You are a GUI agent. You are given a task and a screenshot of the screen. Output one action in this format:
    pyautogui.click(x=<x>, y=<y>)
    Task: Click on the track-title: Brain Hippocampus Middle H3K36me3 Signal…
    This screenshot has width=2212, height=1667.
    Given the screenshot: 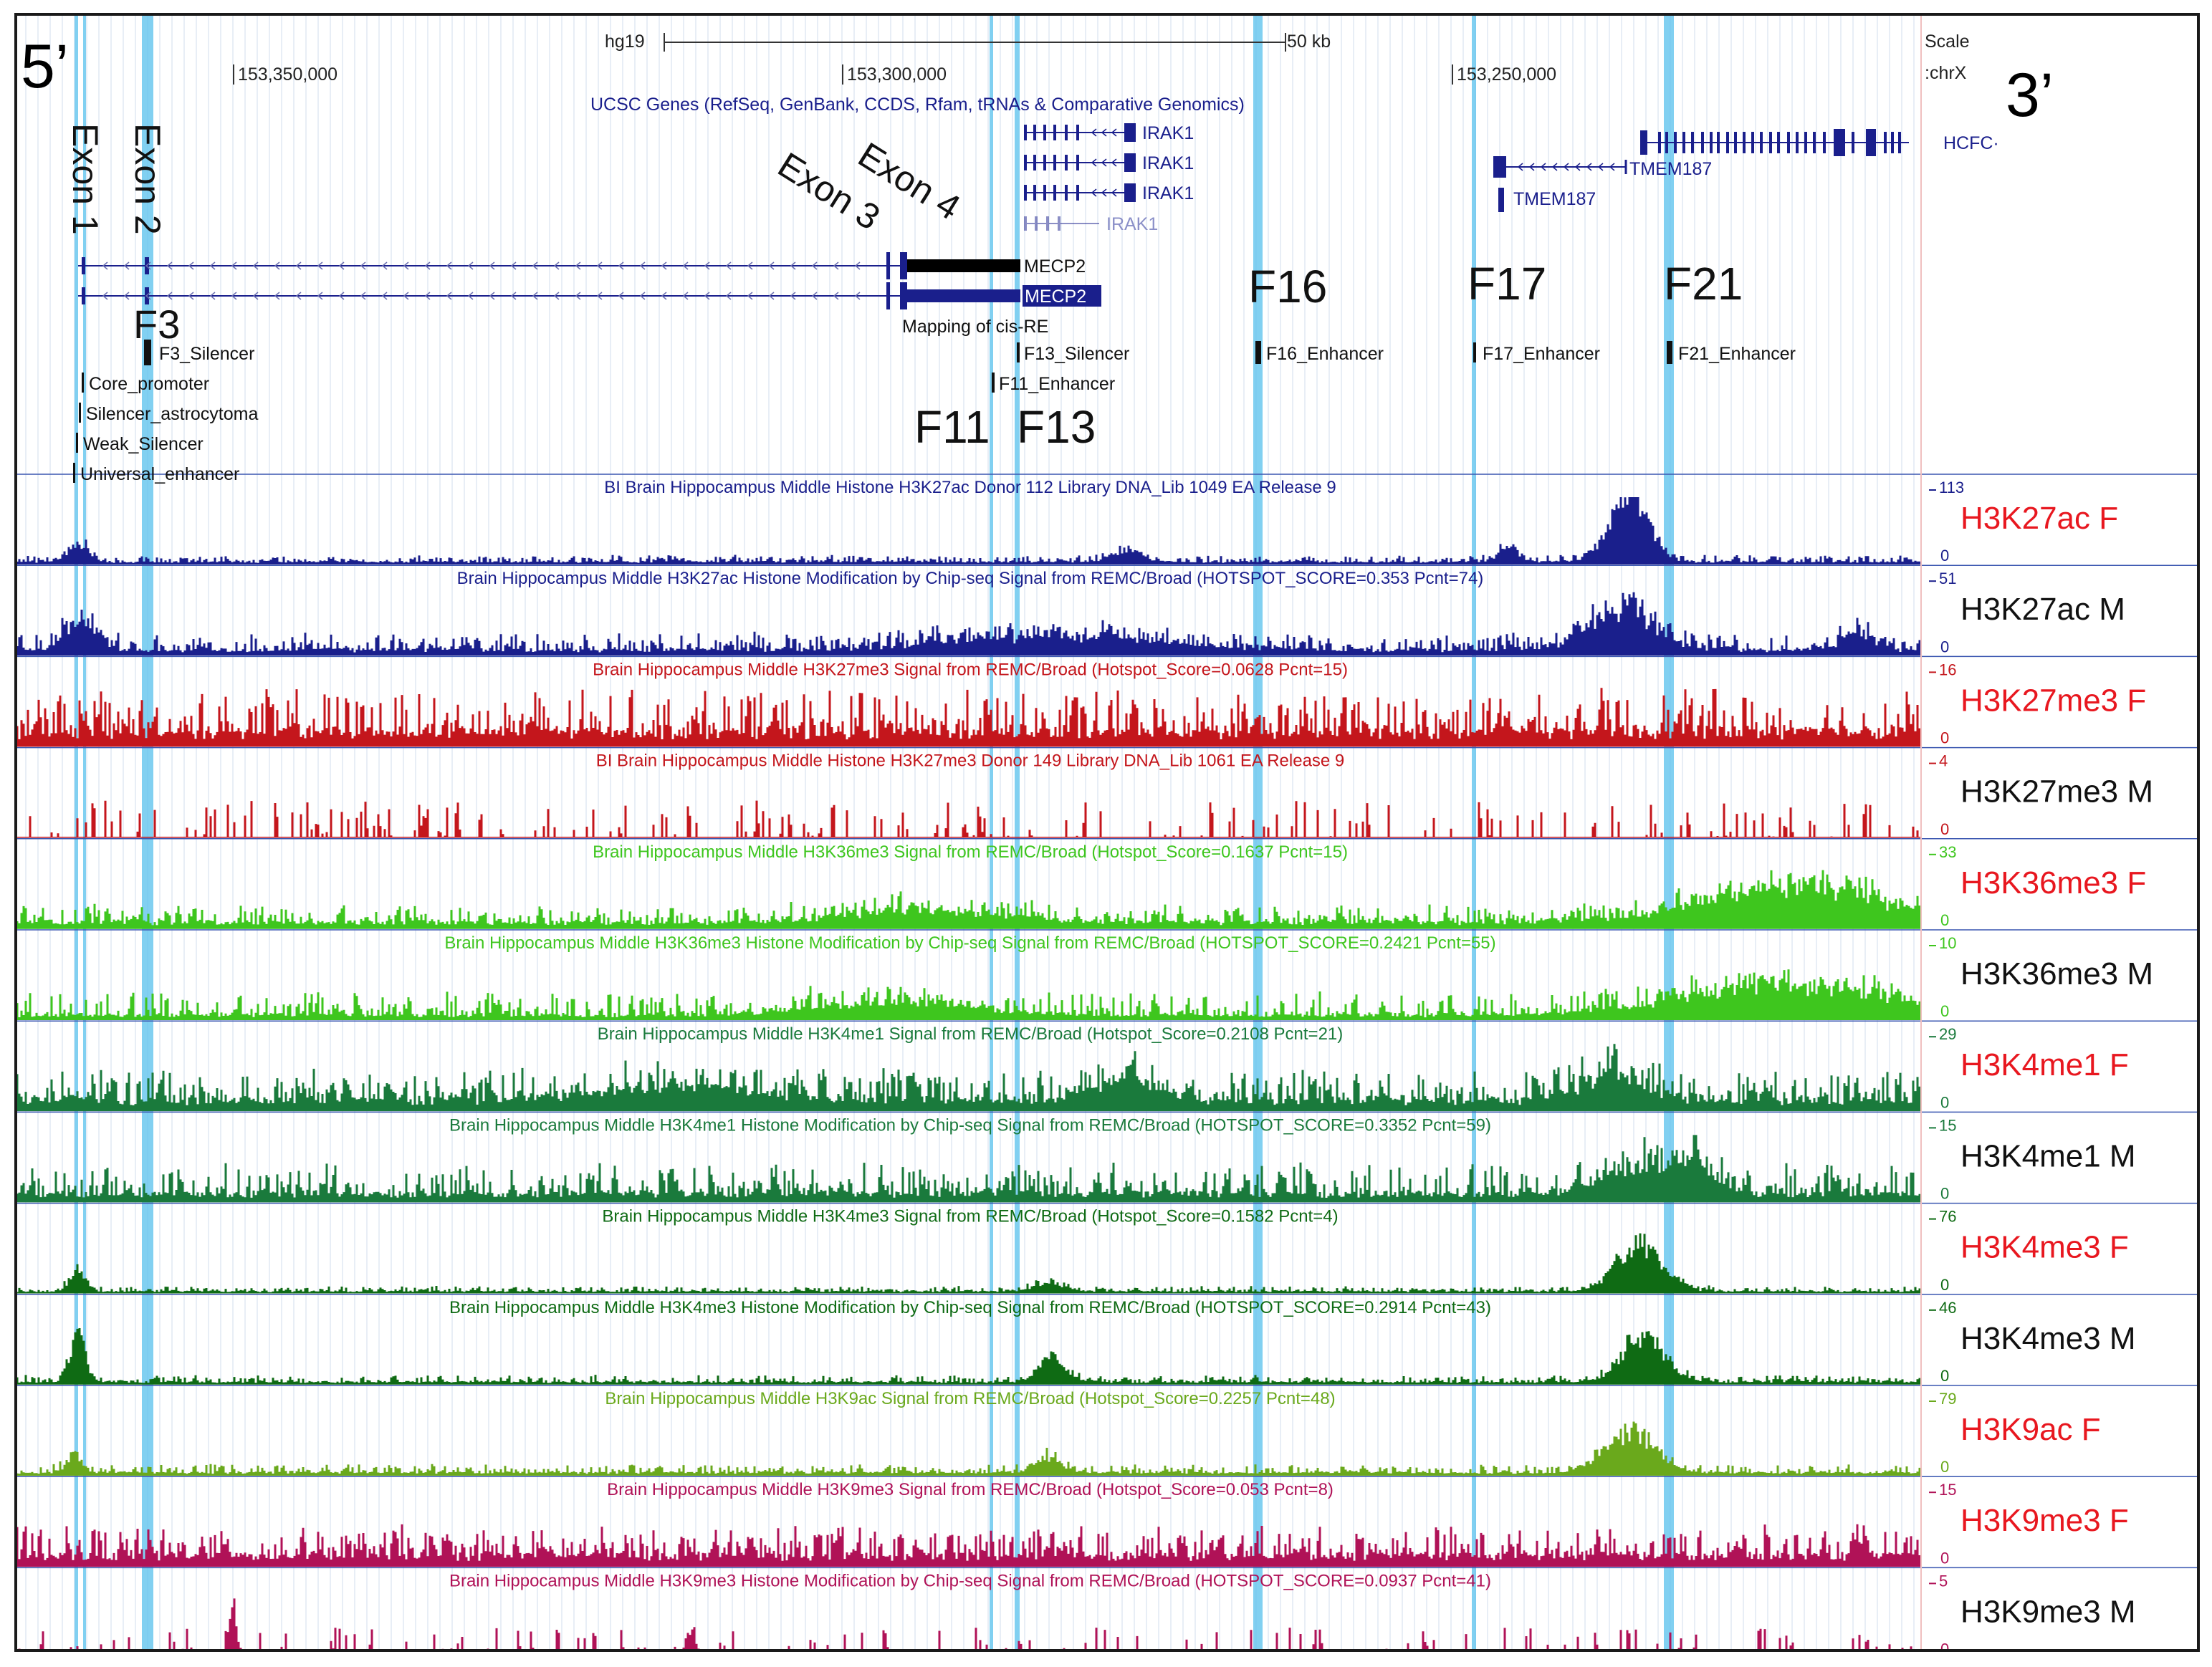 What is the action you would take?
    pyautogui.click(x=971, y=852)
    